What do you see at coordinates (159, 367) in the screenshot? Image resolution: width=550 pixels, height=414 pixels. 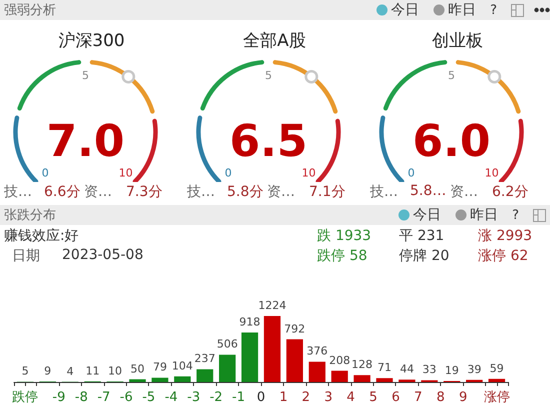 I see `data-label: 79` at bounding box center [159, 367].